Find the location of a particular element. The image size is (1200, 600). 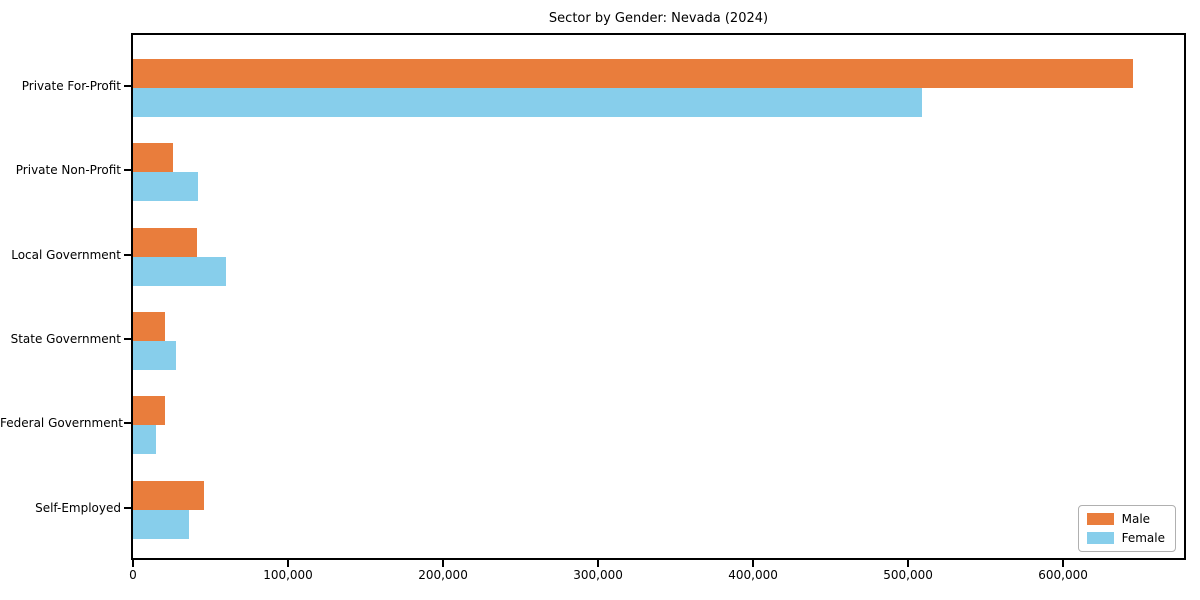

legend-item-male: Male is located at coordinates (1125, 519).